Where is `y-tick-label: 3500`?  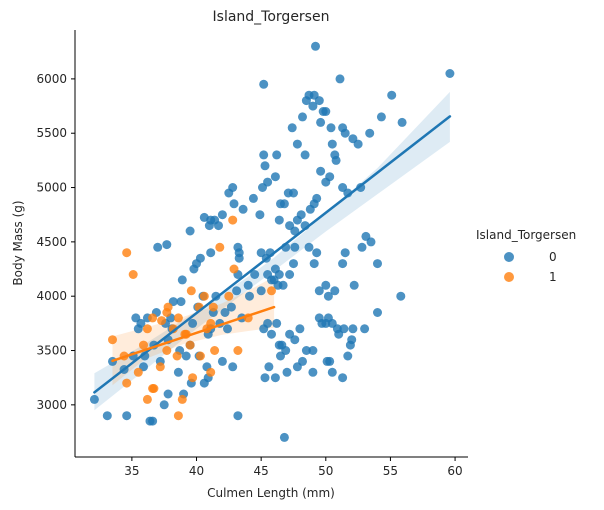 y-tick-label: 3500 is located at coordinates (51, 351).